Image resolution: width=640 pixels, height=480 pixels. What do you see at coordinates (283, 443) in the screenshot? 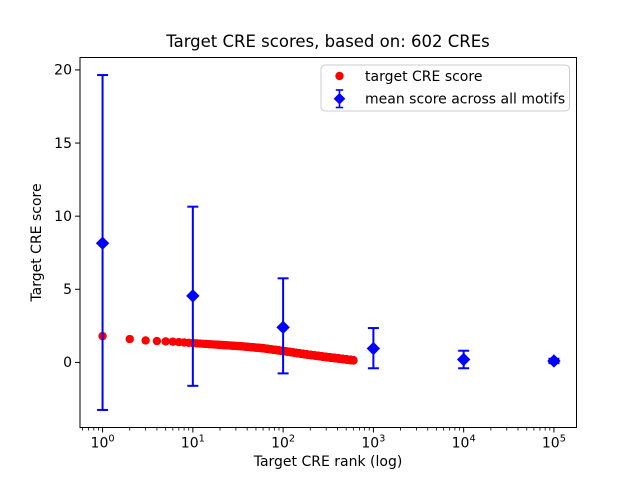
I see `x-tick-label: 10²` at bounding box center [283, 443].